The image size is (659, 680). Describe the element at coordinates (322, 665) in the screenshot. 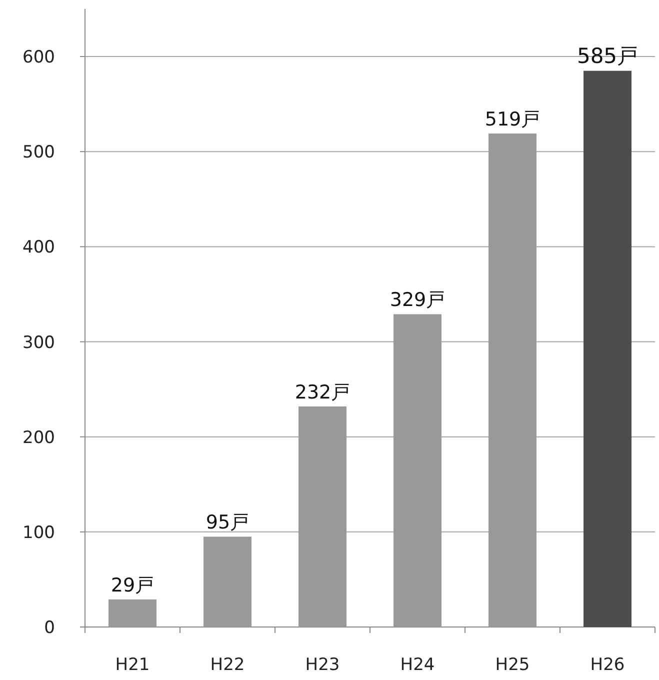

I see `xtick: H23` at that location.